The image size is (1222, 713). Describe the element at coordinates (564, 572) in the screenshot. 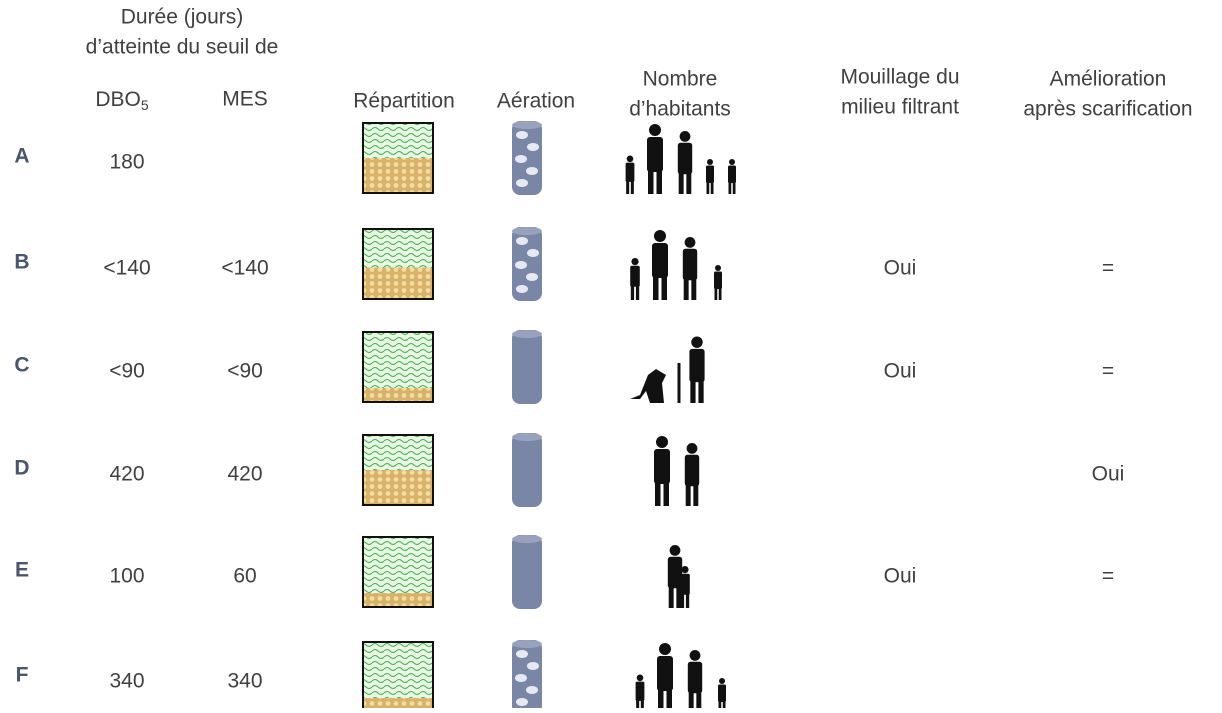

I see `row: E 100 60 Oui =` at that location.